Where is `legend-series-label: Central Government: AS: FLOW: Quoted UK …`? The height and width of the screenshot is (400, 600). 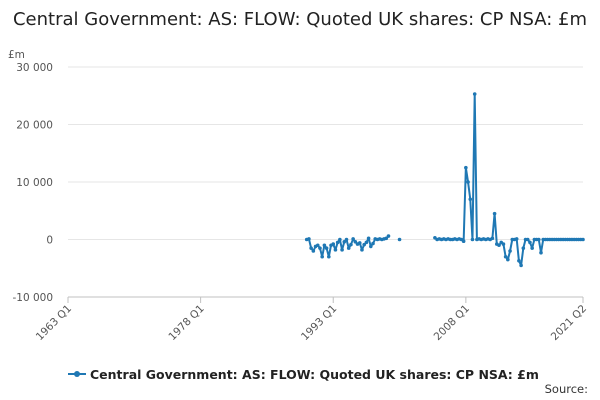 legend-series-label: Central Government: AS: FLOW: Quoted UK … is located at coordinates (314, 374).